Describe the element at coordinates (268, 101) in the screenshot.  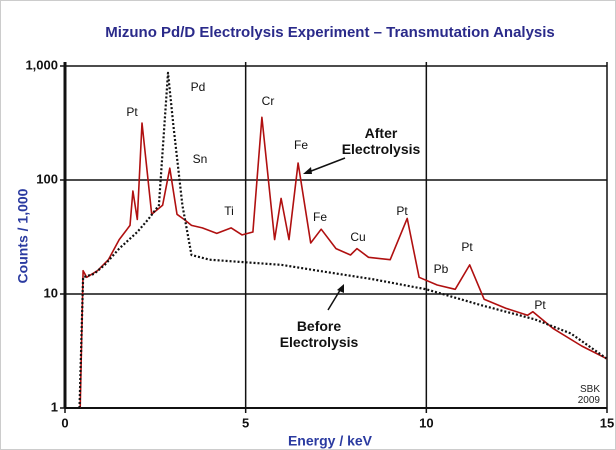
I see `peak-label: Cr` at that location.